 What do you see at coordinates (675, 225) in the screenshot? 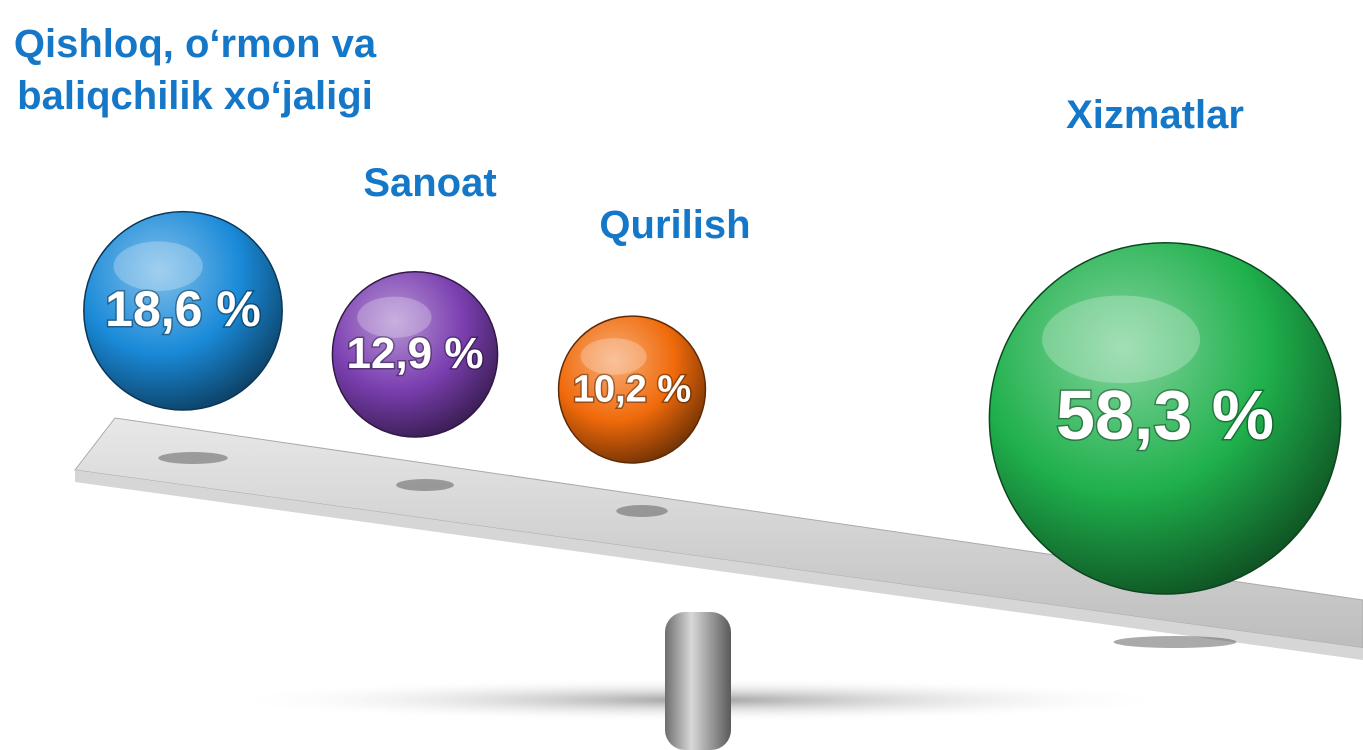
I see `category-label: Qurilish` at bounding box center [675, 225].